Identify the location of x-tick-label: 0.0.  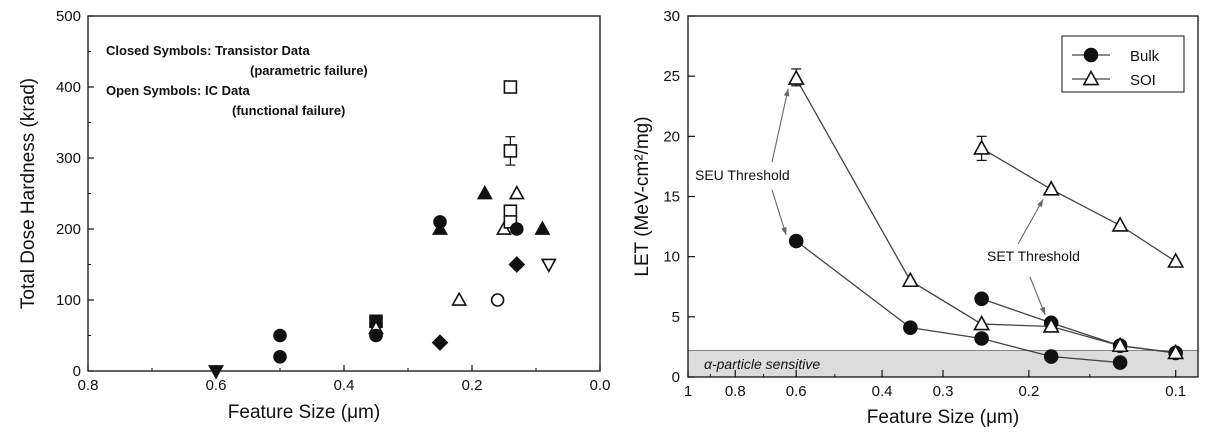
(600, 385).